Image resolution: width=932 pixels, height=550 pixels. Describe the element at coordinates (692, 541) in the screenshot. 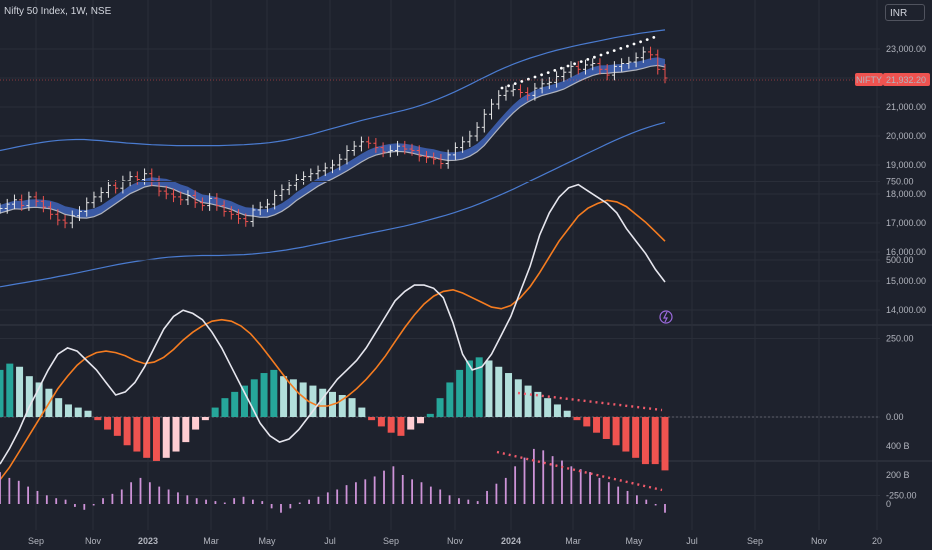

I see `time-axis-label: Jul` at that location.